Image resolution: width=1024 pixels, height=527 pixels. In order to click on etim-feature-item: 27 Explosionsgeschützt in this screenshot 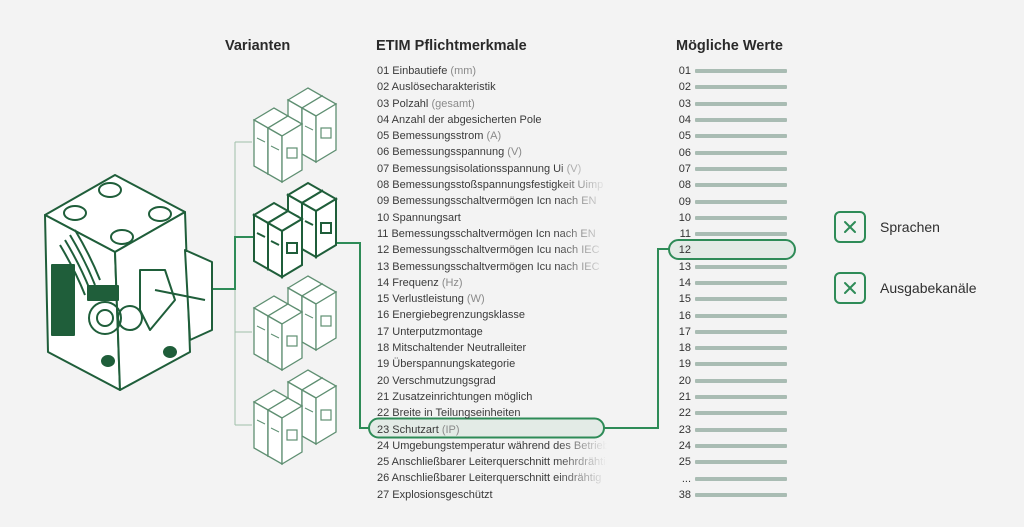, I will do `click(492, 495)`.